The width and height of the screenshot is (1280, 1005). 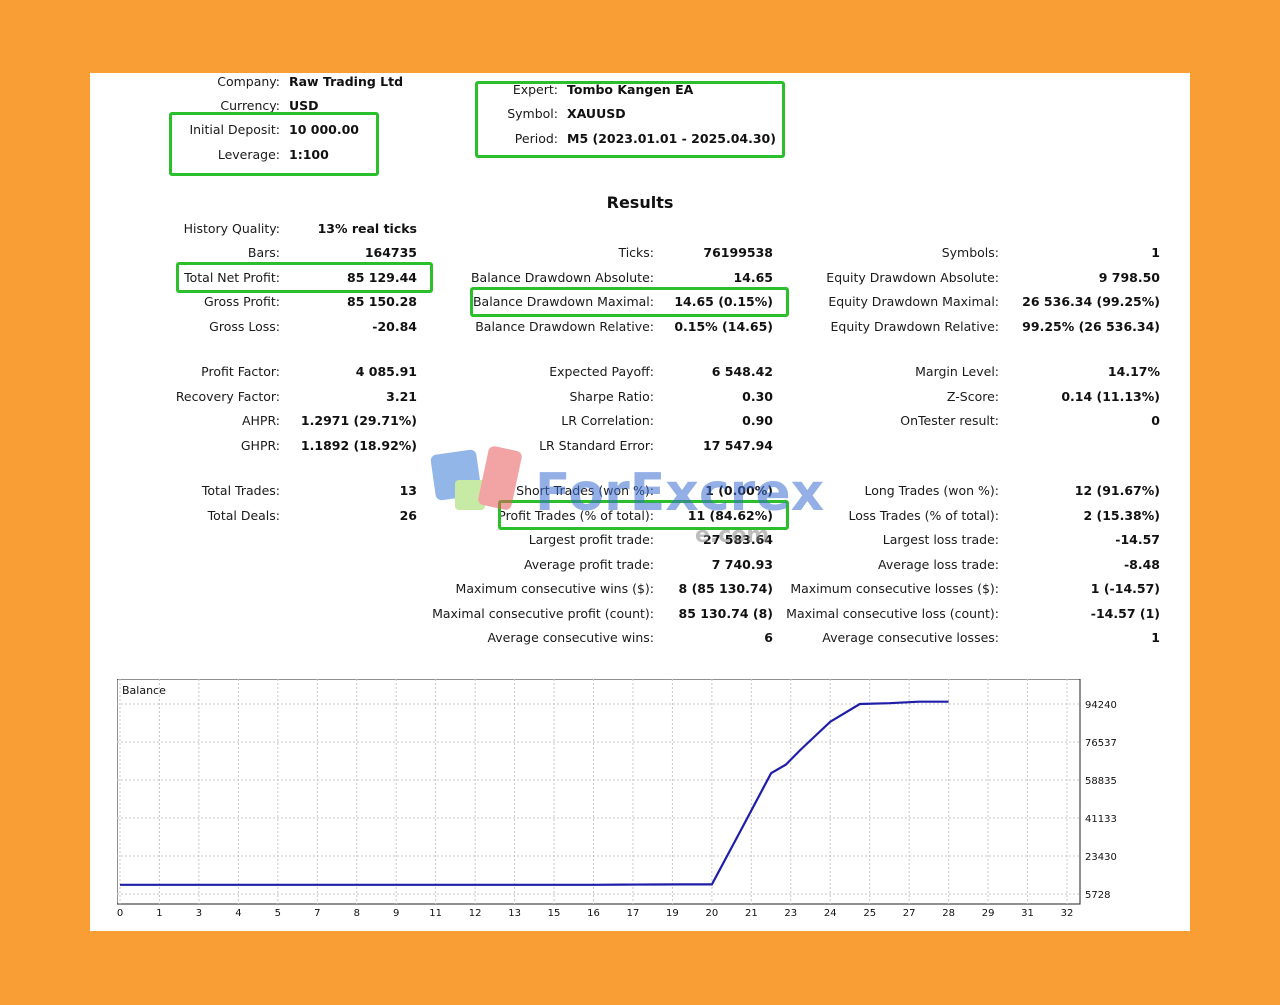 I want to click on gross-profit-label: Gross Profit:, so click(x=241, y=301).